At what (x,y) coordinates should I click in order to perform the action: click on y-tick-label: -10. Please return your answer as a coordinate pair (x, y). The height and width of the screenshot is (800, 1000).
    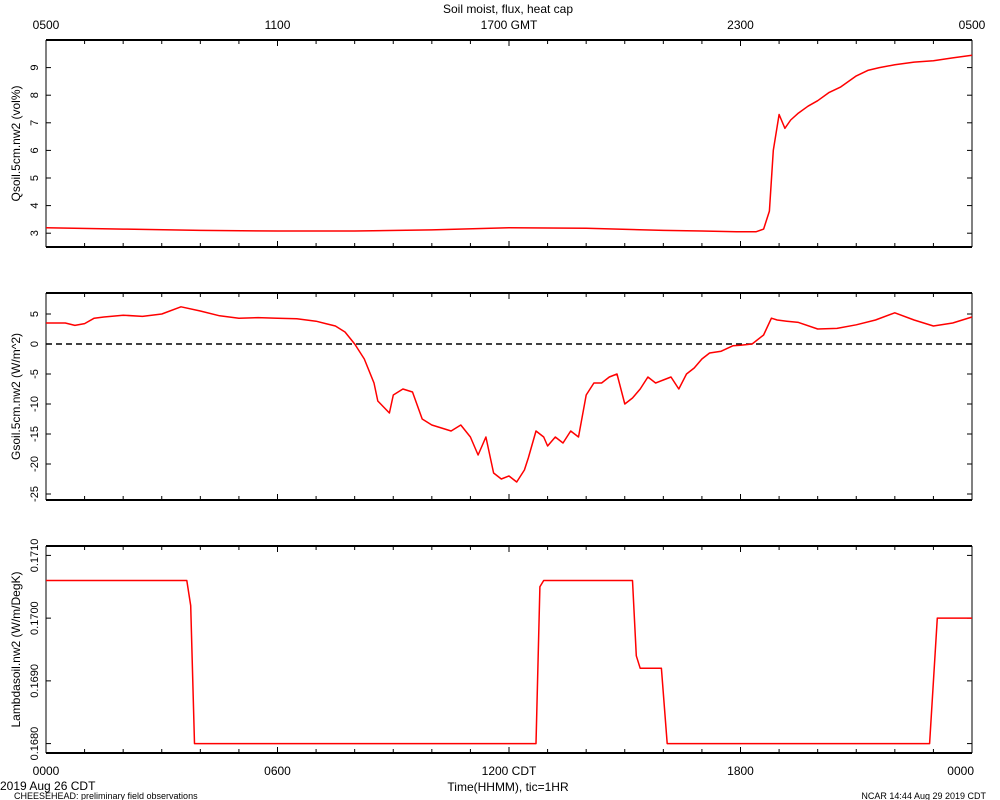
    Looking at the image, I should click on (35, 404).